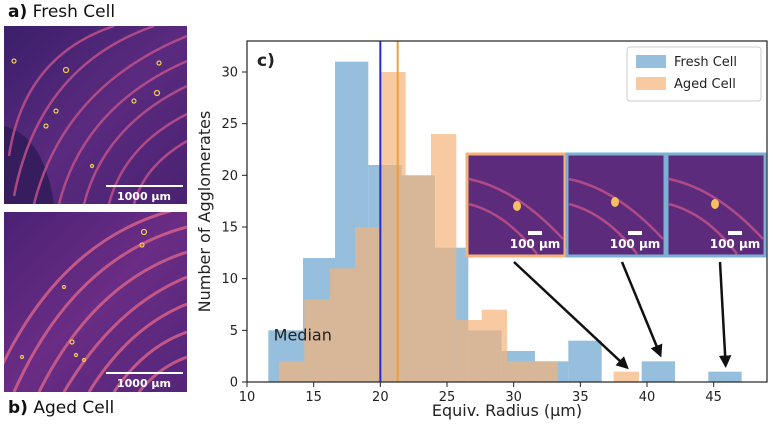  Describe the element at coordinates (229, 176) in the screenshot. I see `y-tick-label: 20` at that location.